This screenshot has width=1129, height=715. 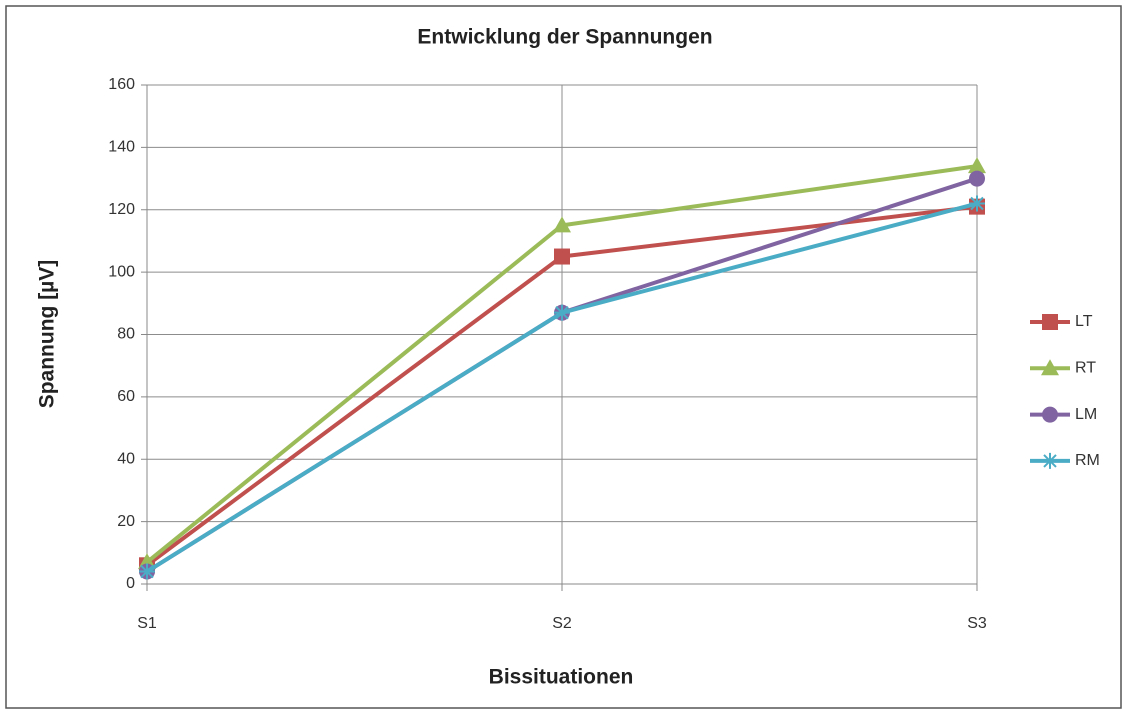 What do you see at coordinates (561, 677) in the screenshot?
I see `x-axis-title: Bissituationen` at bounding box center [561, 677].